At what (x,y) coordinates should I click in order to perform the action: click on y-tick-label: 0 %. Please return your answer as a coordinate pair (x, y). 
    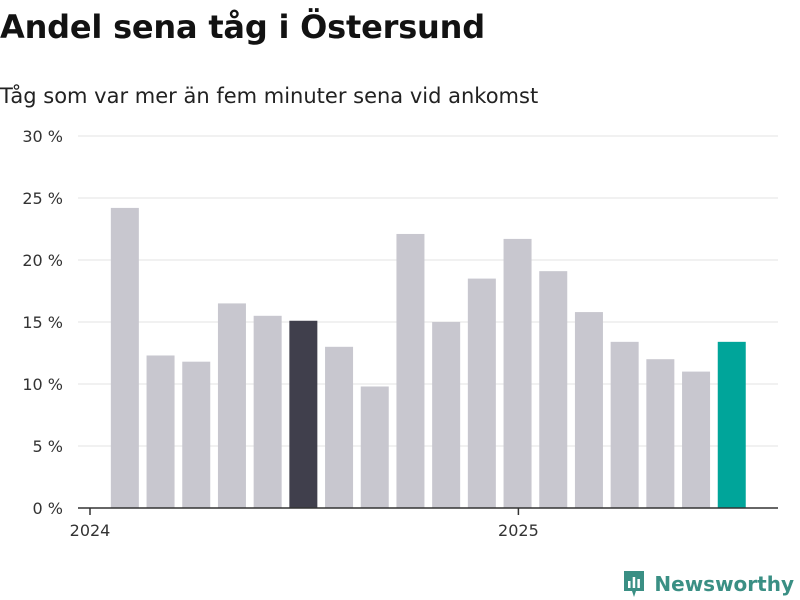
    Looking at the image, I should click on (48, 508).